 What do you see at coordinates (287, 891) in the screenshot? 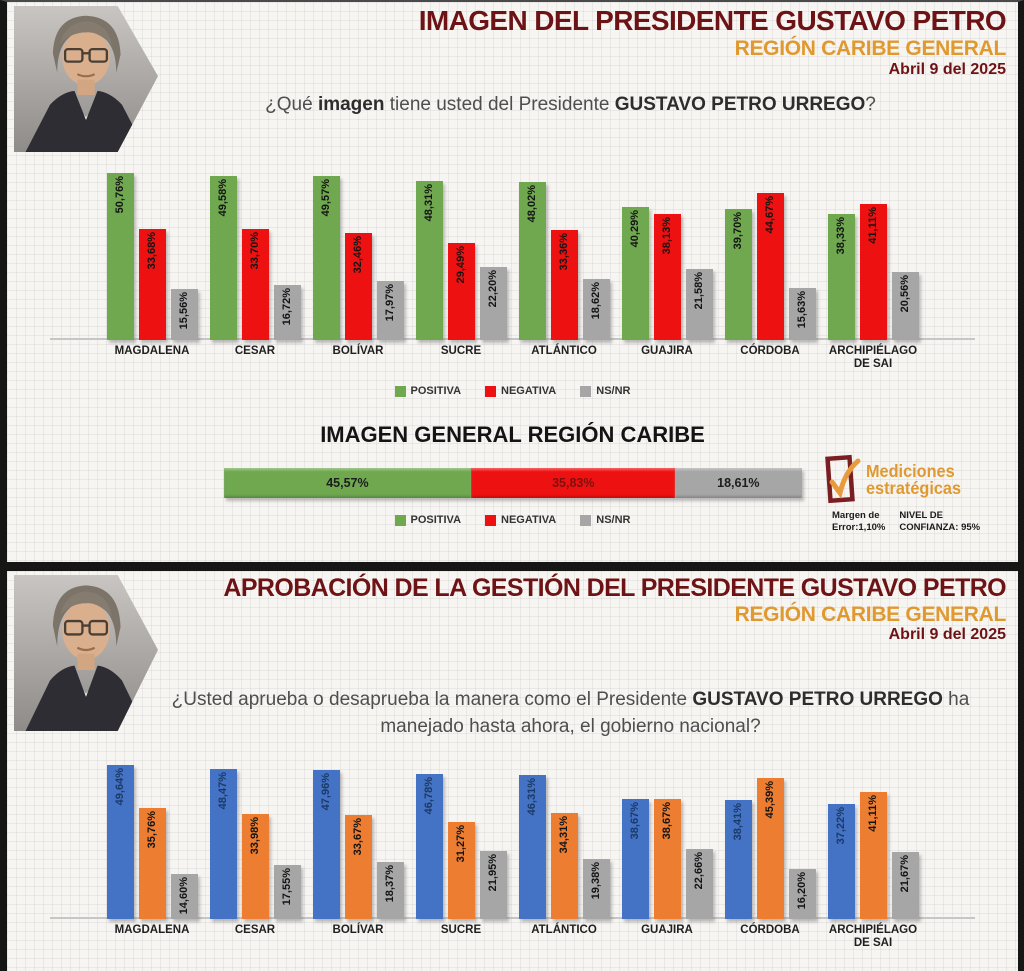
I see `bar-serie-gris: 17,55%` at bounding box center [287, 891].